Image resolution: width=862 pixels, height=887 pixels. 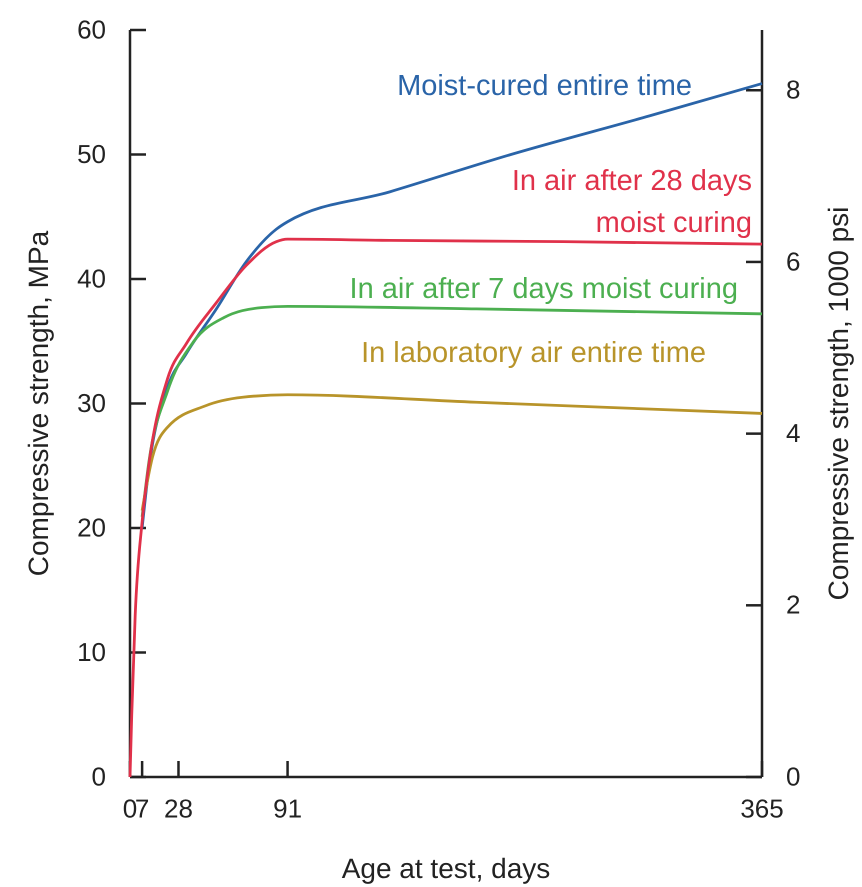 What do you see at coordinates (91, 527) in the screenshot?
I see `y-tick-label: 20` at bounding box center [91, 527].